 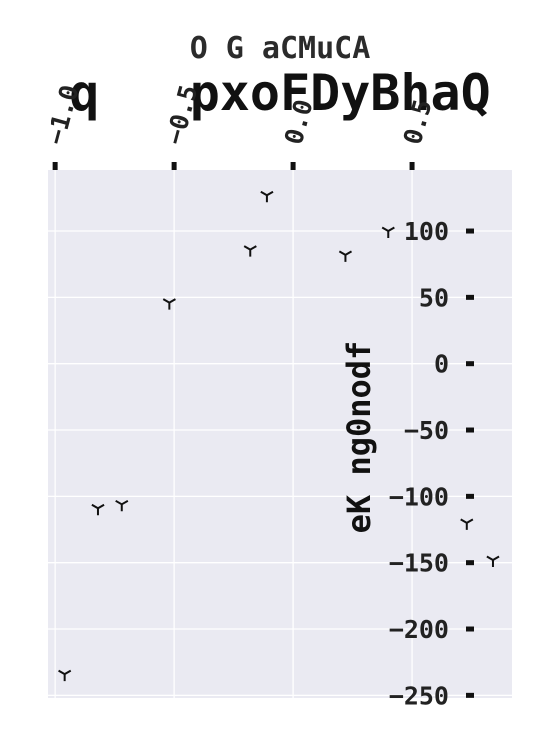 I want to click on y-axis-label: eK ng0nodf, so click(x=359, y=437).